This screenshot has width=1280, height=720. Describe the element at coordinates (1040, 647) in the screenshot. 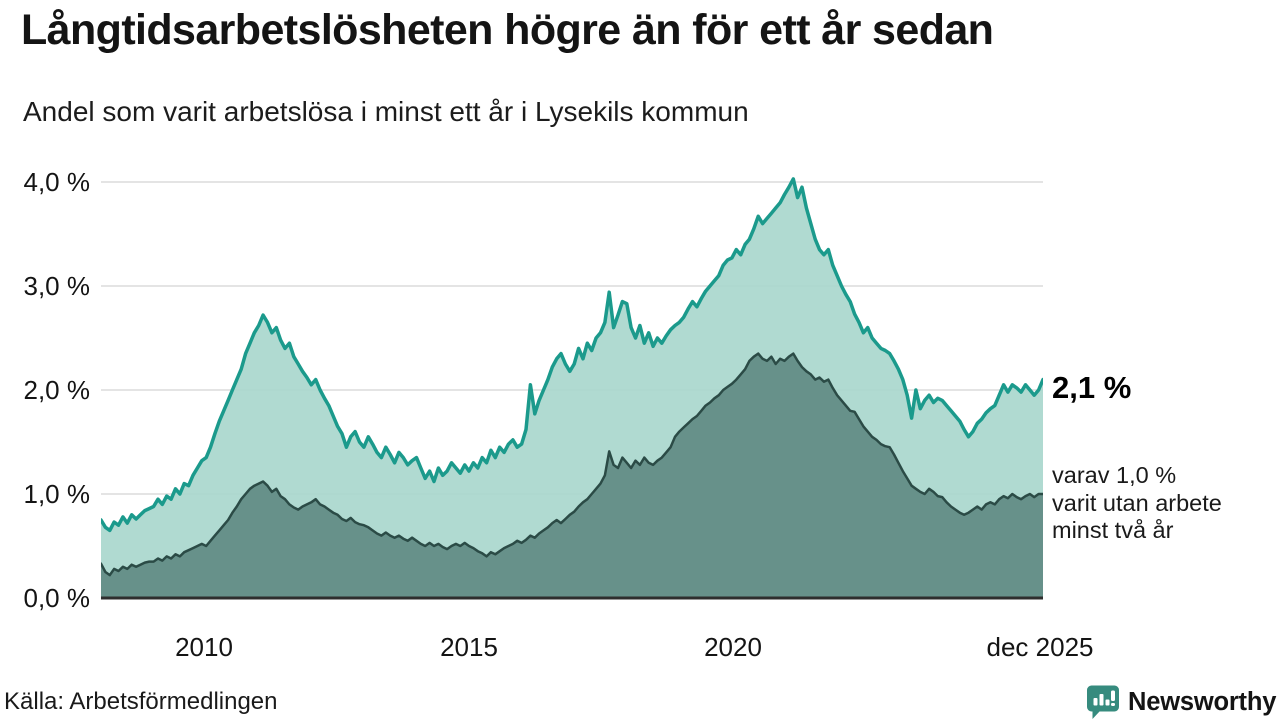

I see `x-axis-label: dec 2025` at that location.